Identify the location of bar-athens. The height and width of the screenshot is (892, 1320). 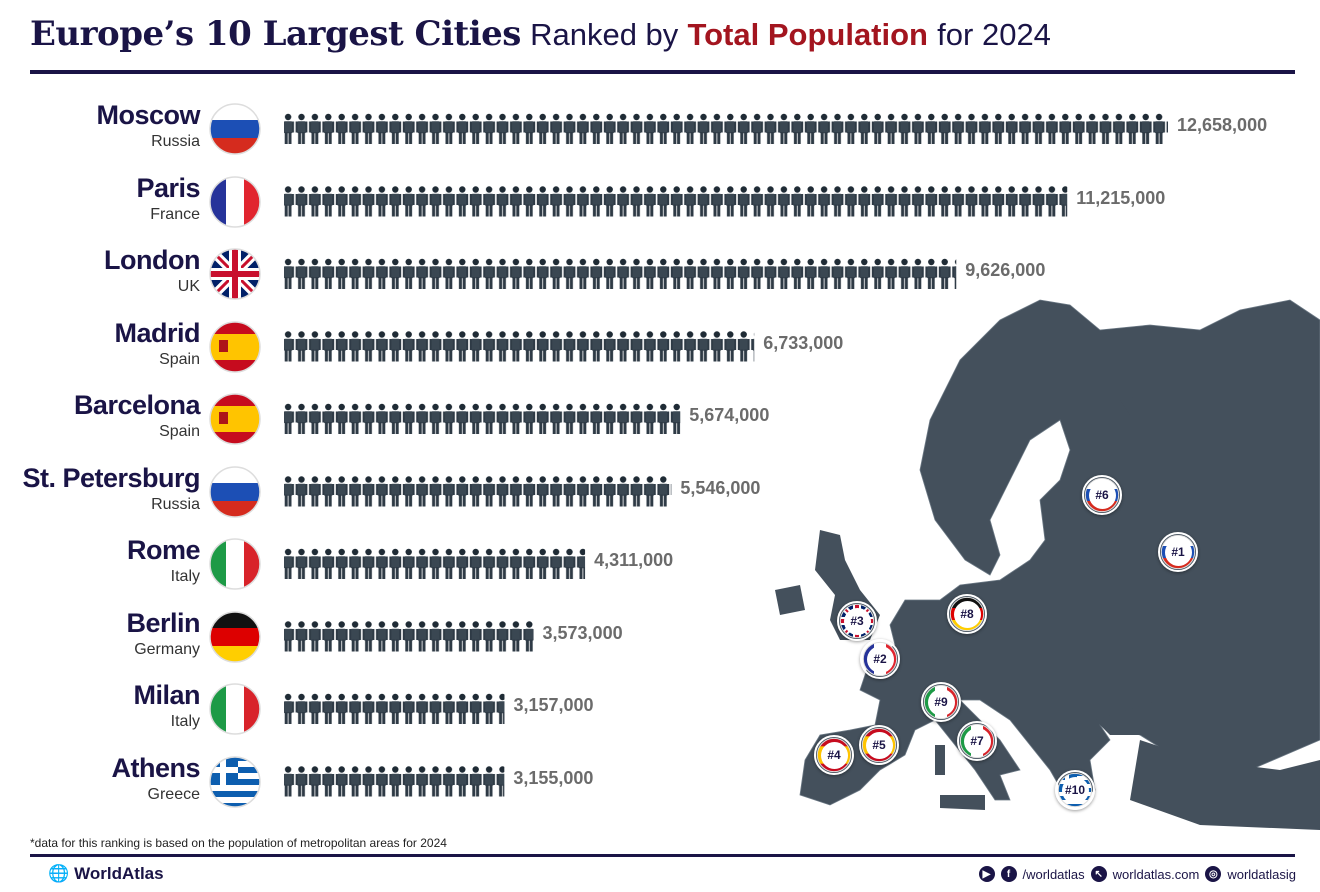
(394, 781).